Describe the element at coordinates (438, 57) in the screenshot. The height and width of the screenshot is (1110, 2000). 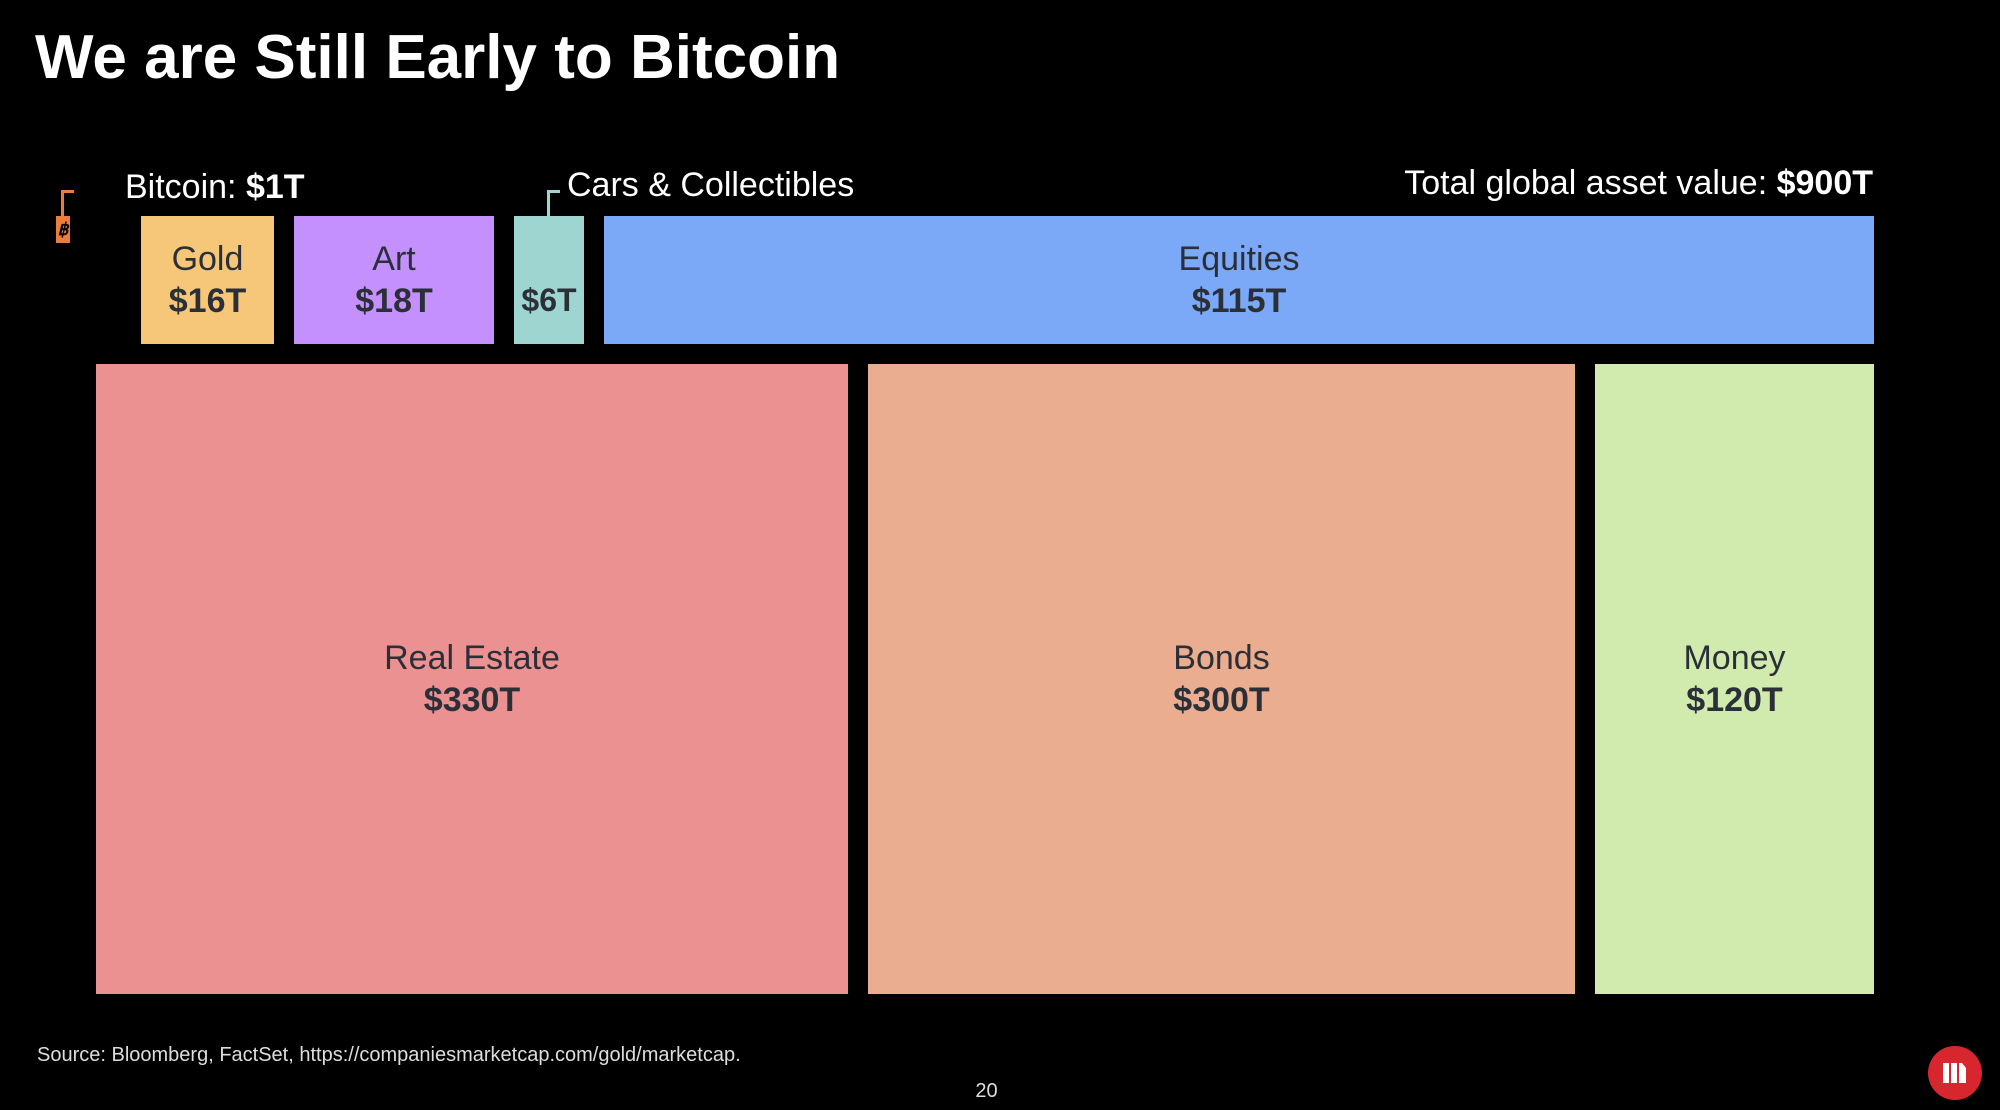
I see `page-title: We are Still Early to Bitcoin` at that location.